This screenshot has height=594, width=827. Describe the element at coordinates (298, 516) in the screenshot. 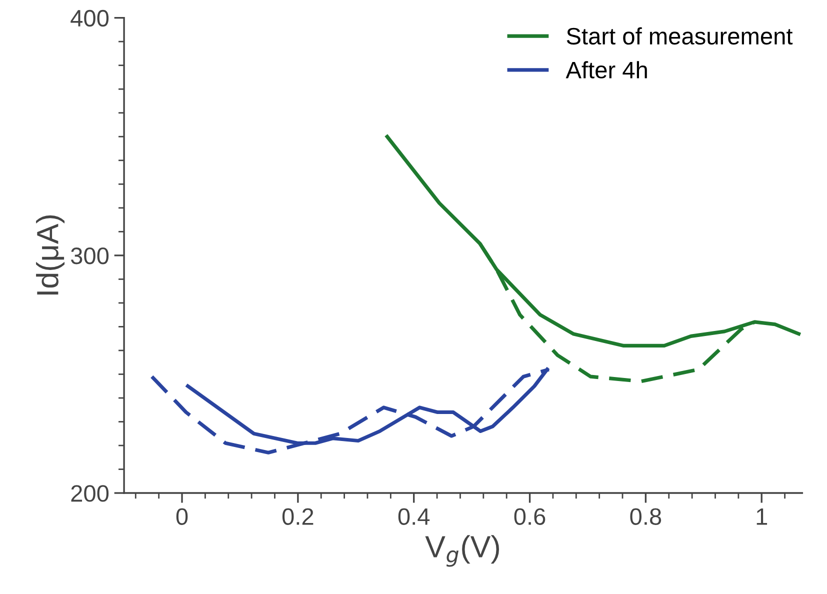

I see `x-tick-label: 0.2` at that location.